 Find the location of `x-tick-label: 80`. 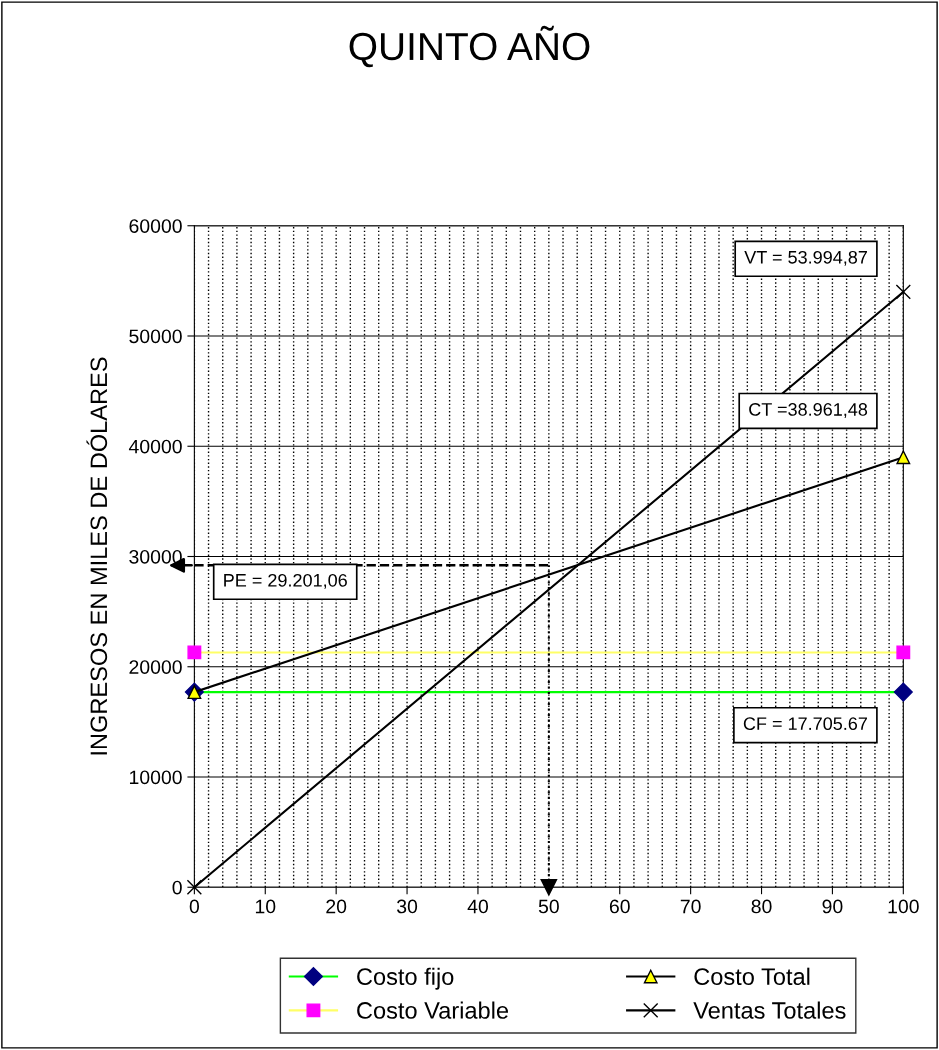

x-tick-label: 80 is located at coordinates (761, 906).